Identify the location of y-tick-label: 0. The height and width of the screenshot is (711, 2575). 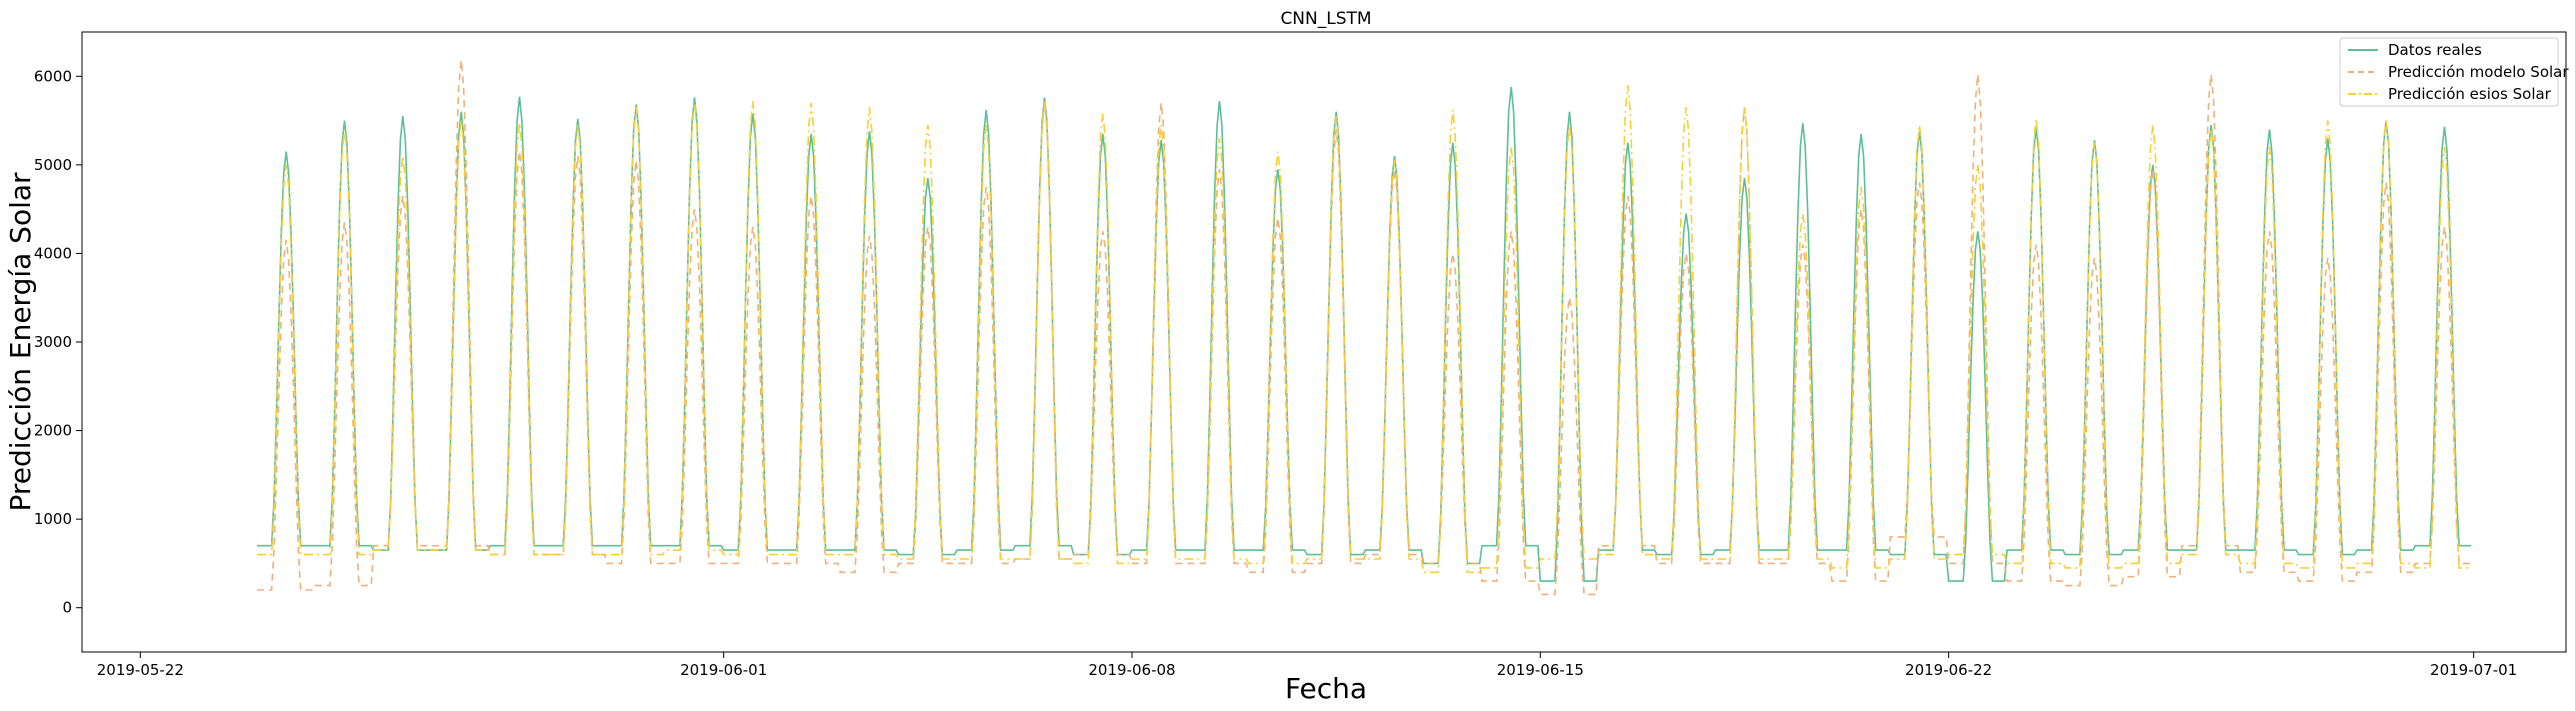
(67, 608).